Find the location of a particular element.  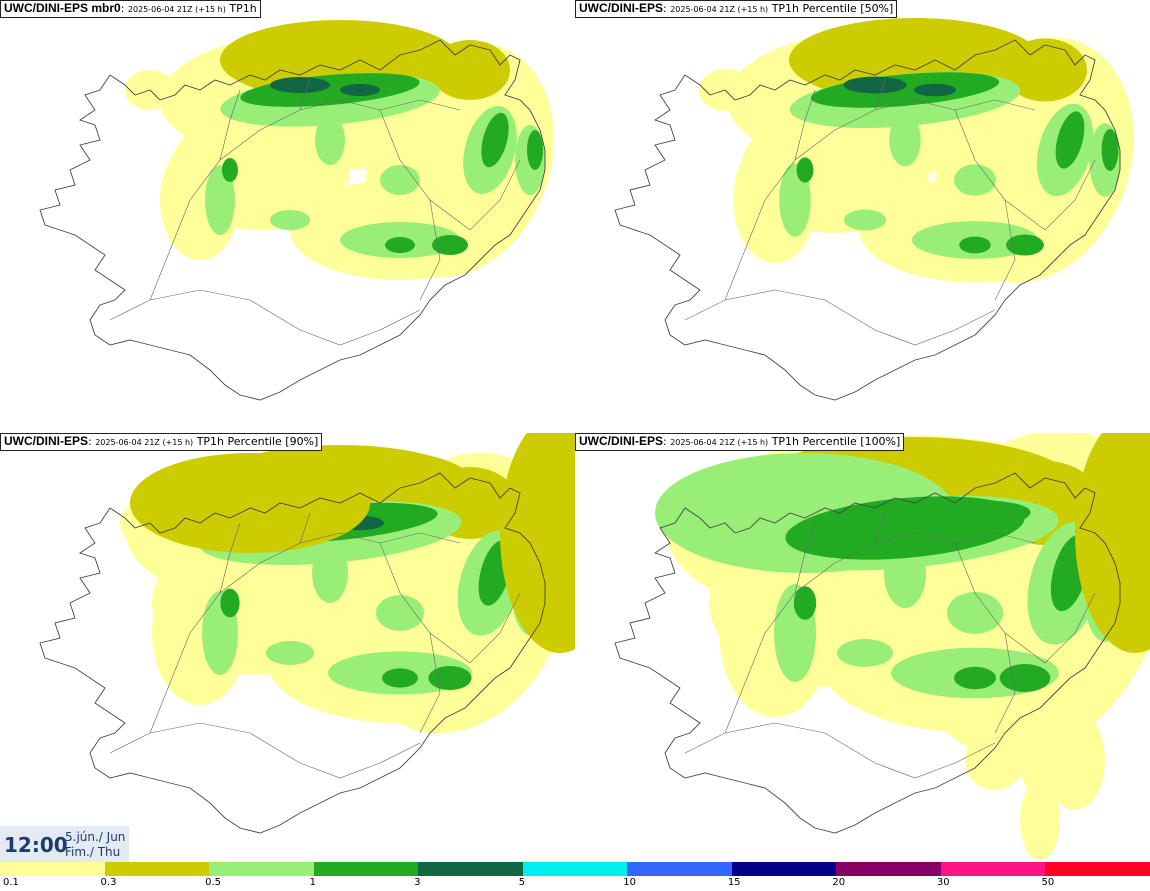

color-legend: 0.1 0.3 0.5 1 3 5 10 15 20 30 50 is located at coordinates (575, 876).